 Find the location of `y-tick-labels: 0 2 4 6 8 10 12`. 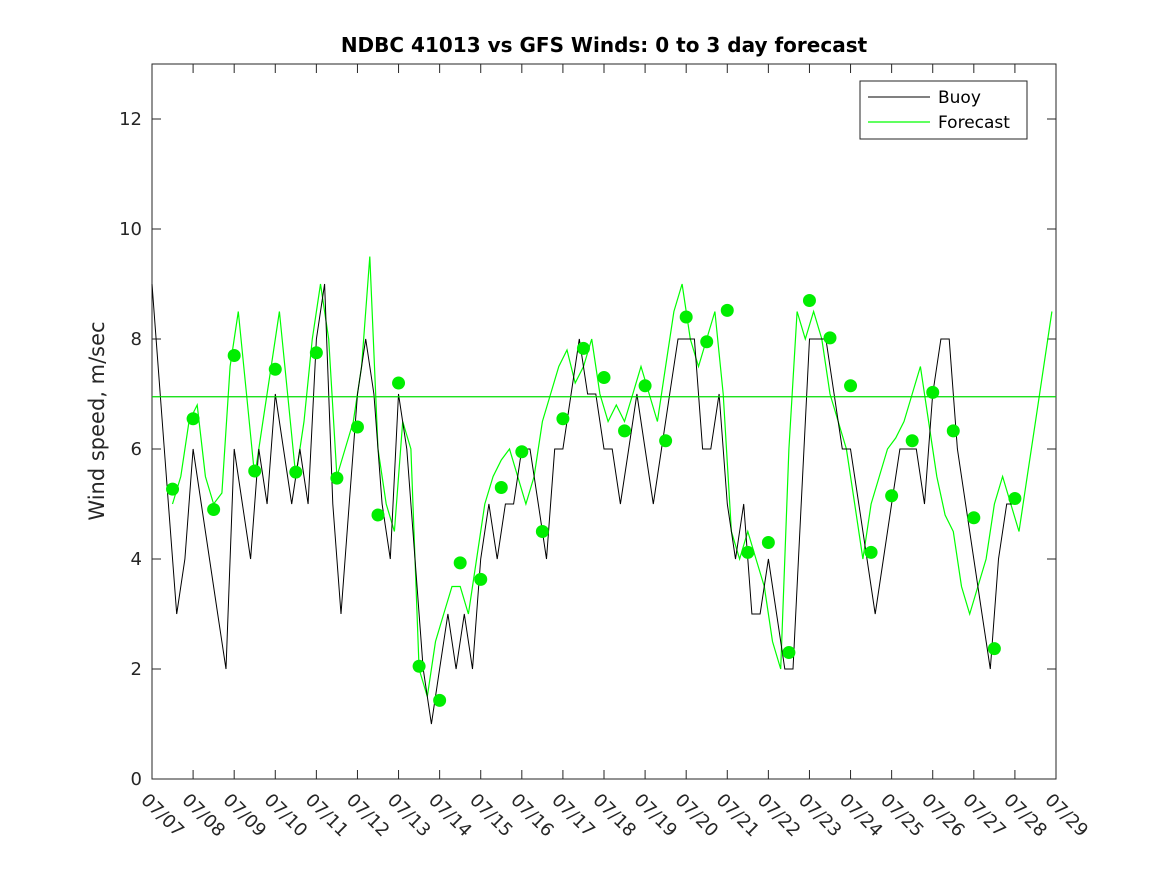

y-tick-labels: 0 2 4 6 8 10 12 is located at coordinates (130, 449).